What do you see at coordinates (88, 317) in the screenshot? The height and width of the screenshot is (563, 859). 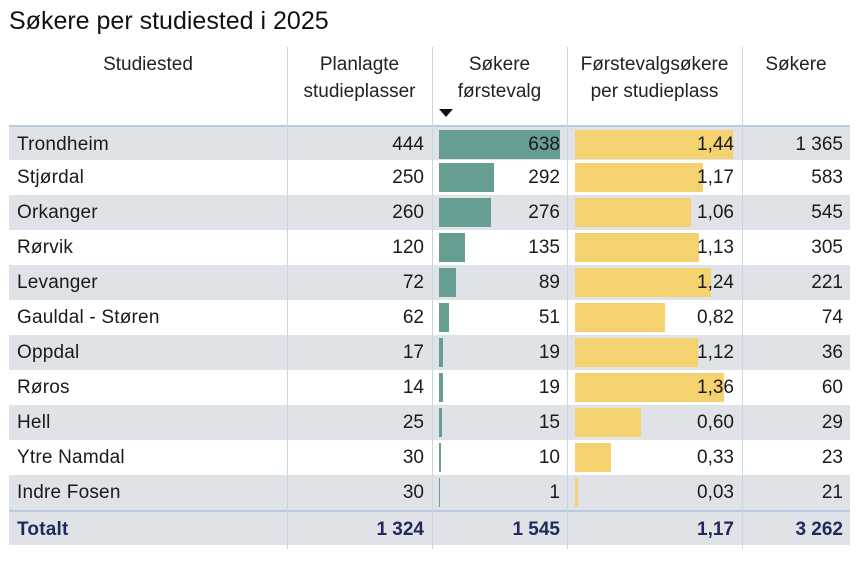 I see `studiested-cell: Gauldal - Støren` at bounding box center [88, 317].